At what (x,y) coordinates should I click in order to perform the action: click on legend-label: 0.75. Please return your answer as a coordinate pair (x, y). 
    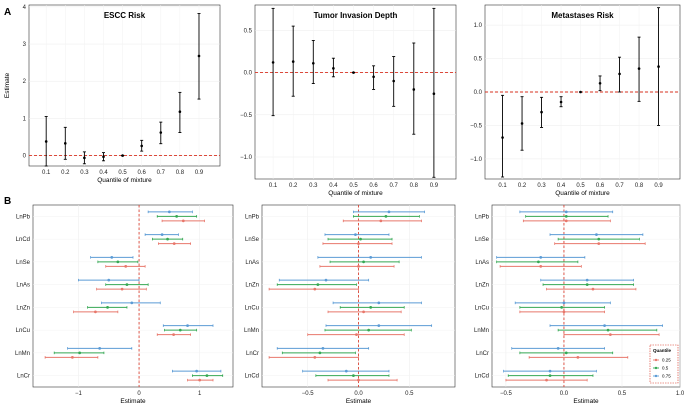
    Looking at the image, I should click on (666, 376).